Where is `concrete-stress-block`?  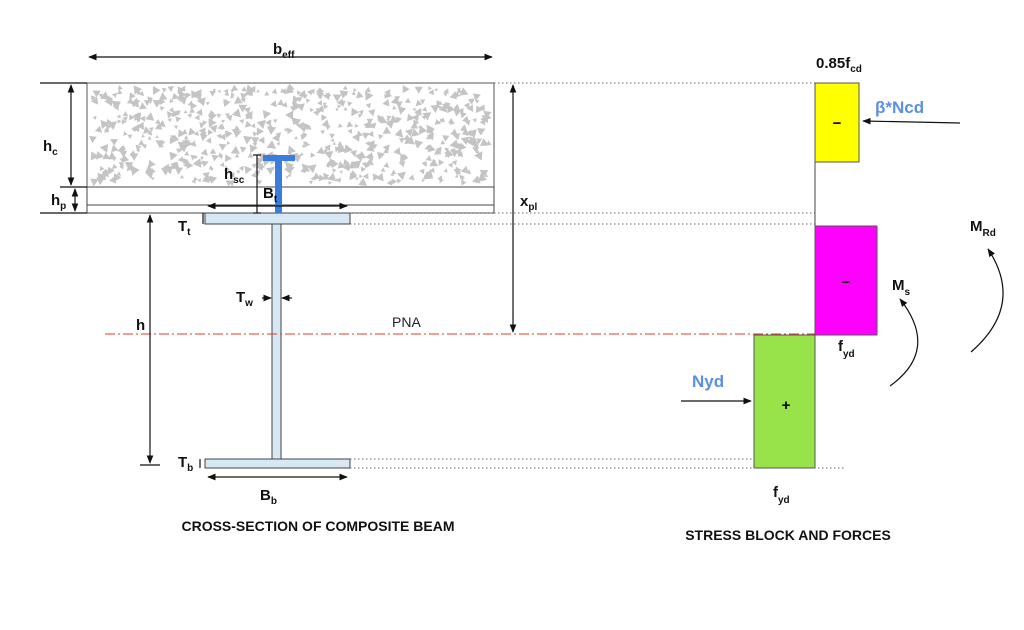
concrete-stress-block is located at coordinates (837, 122).